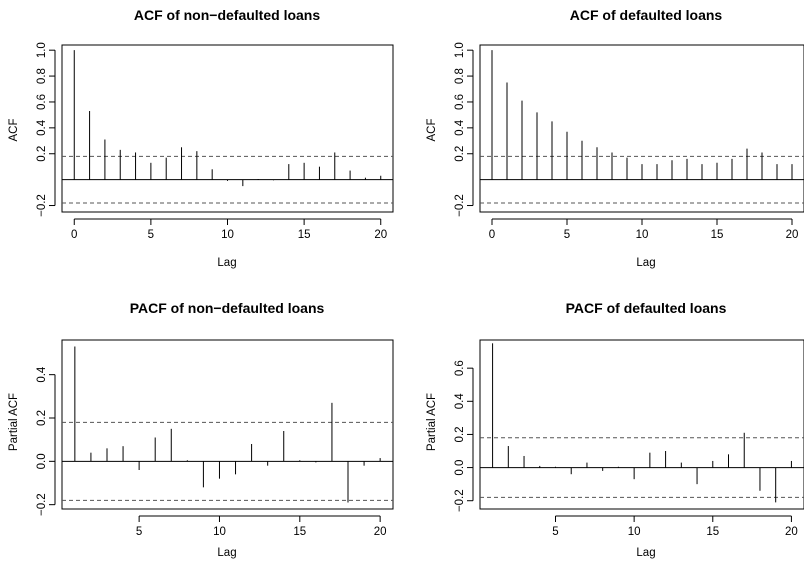 The width and height of the screenshot is (804, 562). I want to click on panel-title: PACF of non−defaulted loans, so click(227, 308).